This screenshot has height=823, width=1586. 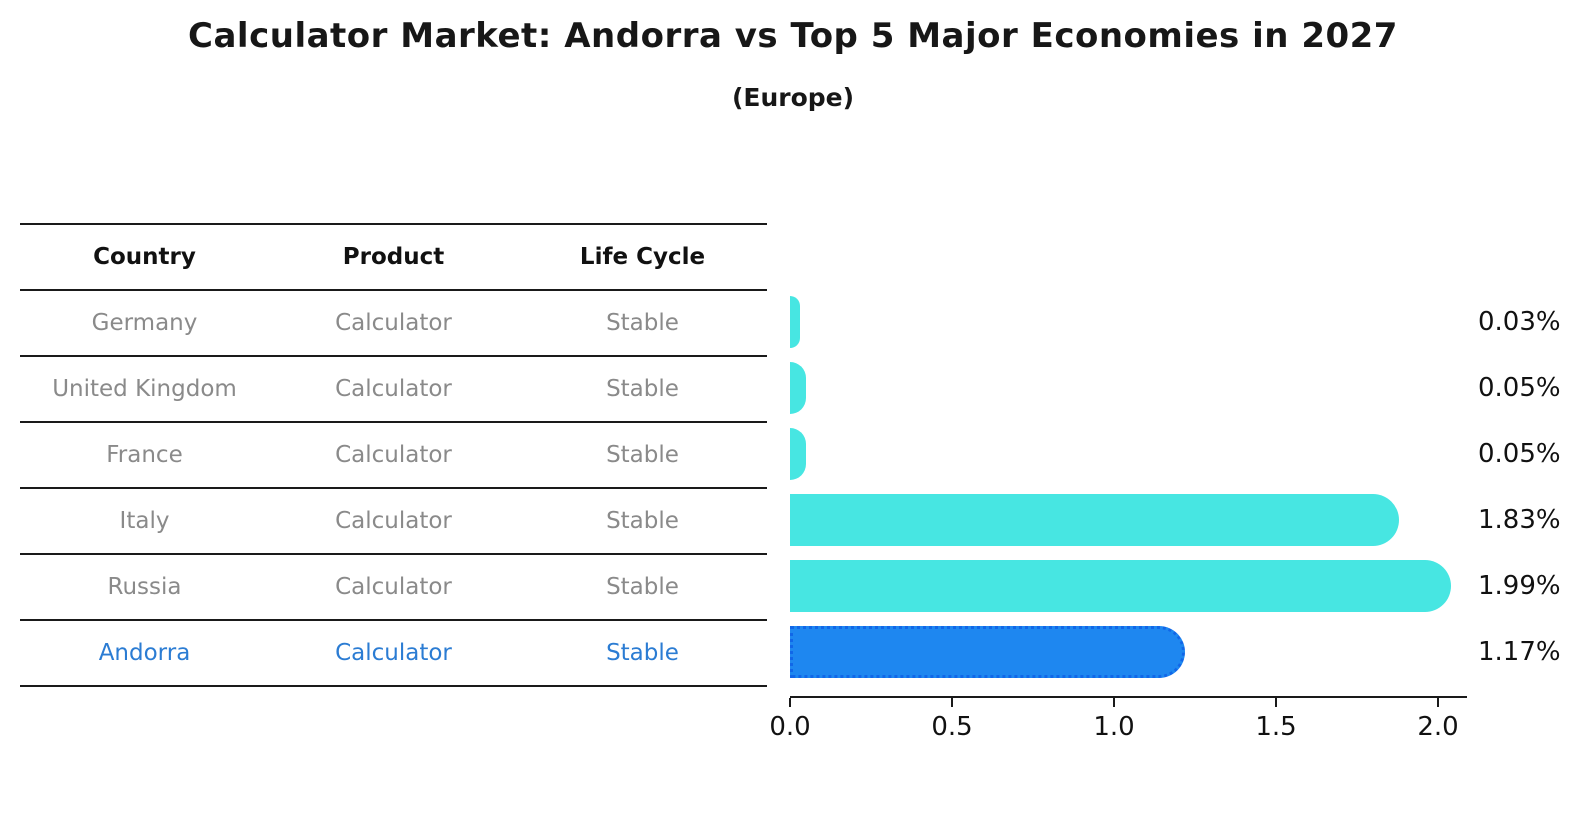 I want to click on value-label-united-kingdom: 0.05%, so click(x=1519, y=388).